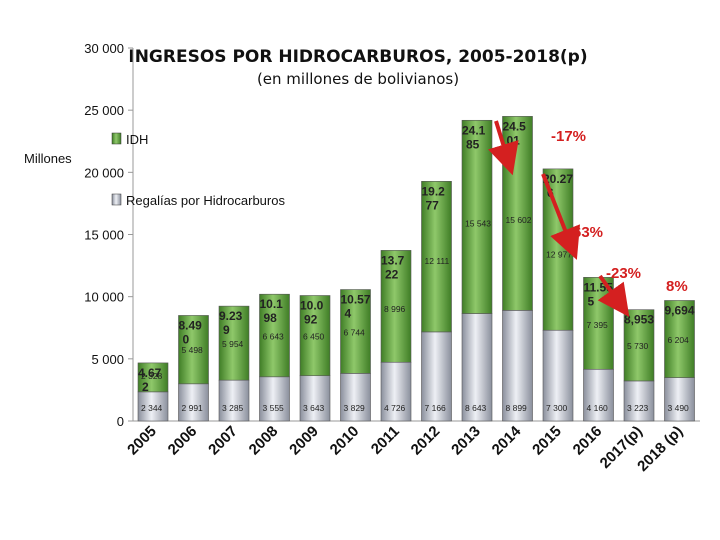 The image size is (720, 540). Describe the element at coordinates (557, 408) in the screenshot. I see `data-label-regalias: 7 300` at that location.